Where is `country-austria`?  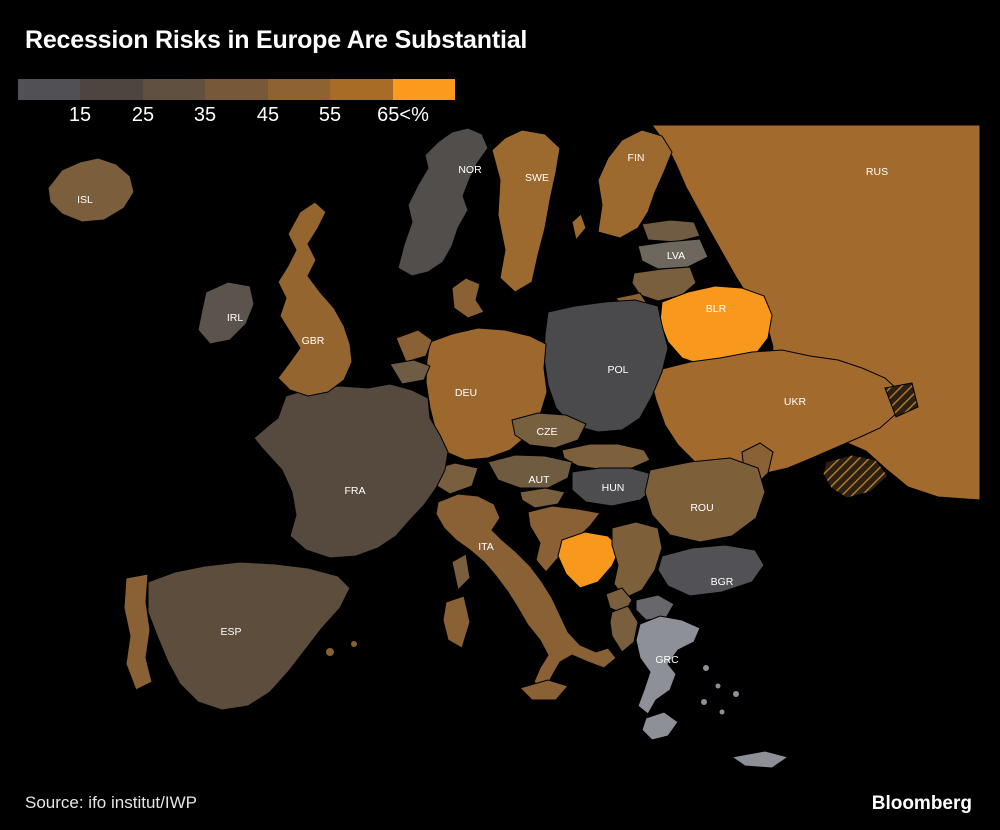
country-austria is located at coordinates (530, 471).